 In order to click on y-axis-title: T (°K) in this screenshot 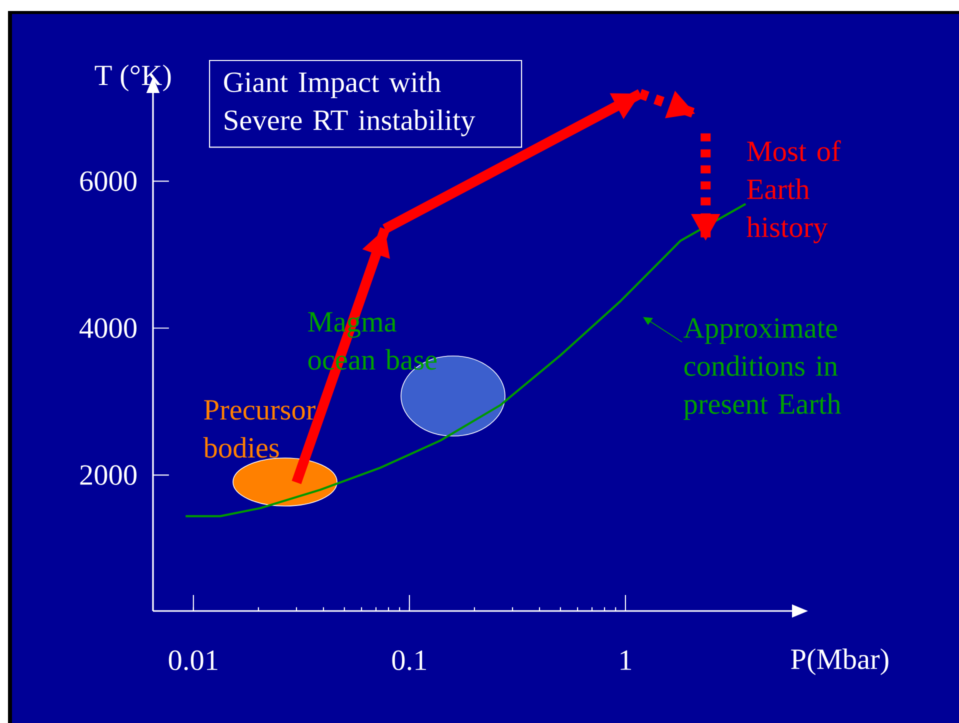, I will do `click(132, 78)`.